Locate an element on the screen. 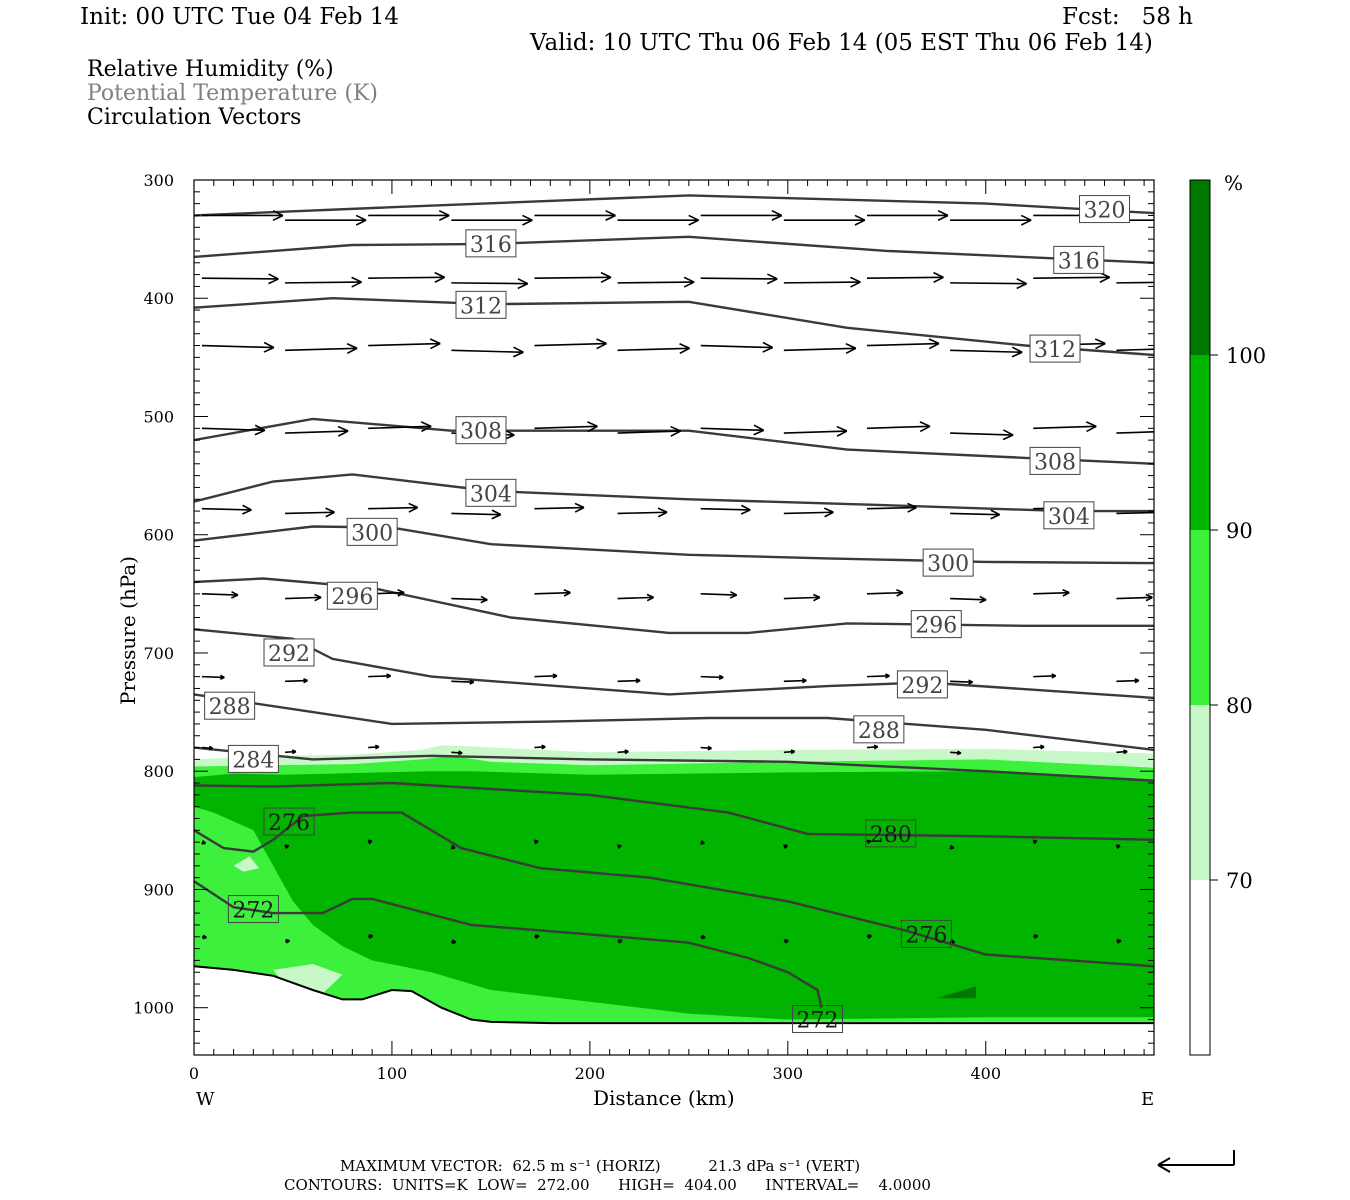 This screenshot has height=1200, width=1350. contour-label-296: 296 is located at coordinates (936, 626).